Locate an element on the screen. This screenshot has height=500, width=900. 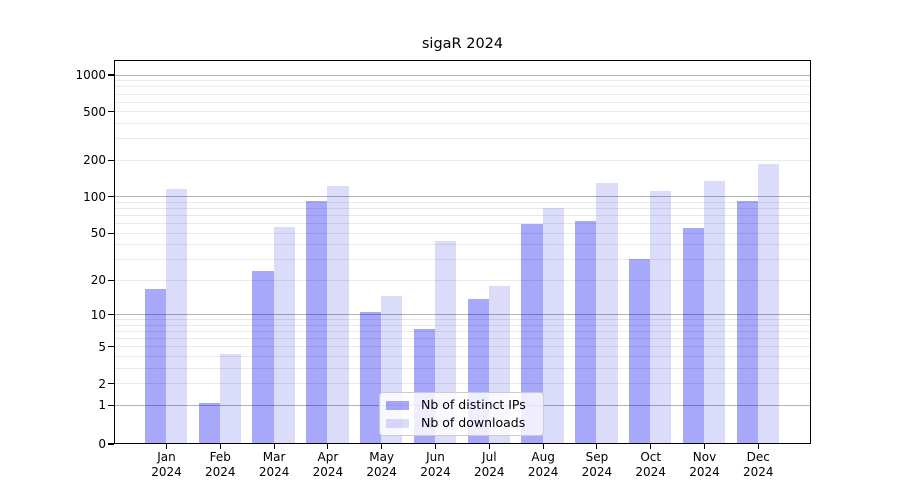
x-tick-month: Jul is located at coordinates (489, 457).